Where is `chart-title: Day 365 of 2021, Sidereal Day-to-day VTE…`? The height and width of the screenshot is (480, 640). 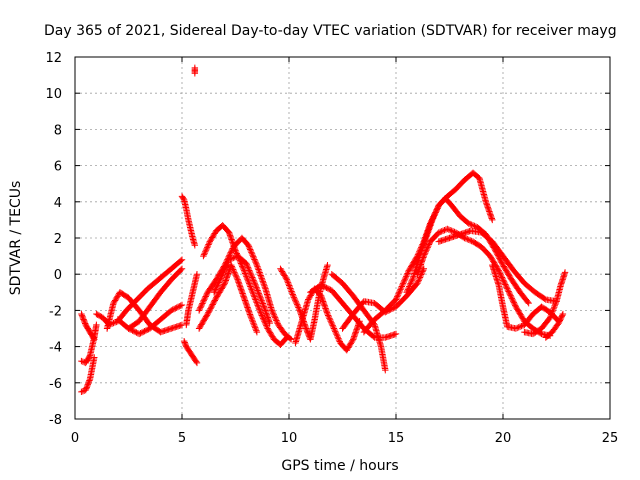 chart-title: Day 365 of 2021, Sidereal Day-to-day VTE… is located at coordinates (330, 31).